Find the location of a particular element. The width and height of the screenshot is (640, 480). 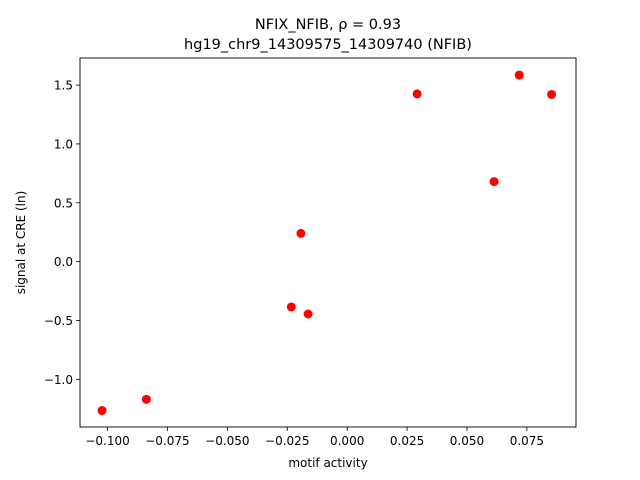

x-axis-label: motif activity is located at coordinates (327, 463).